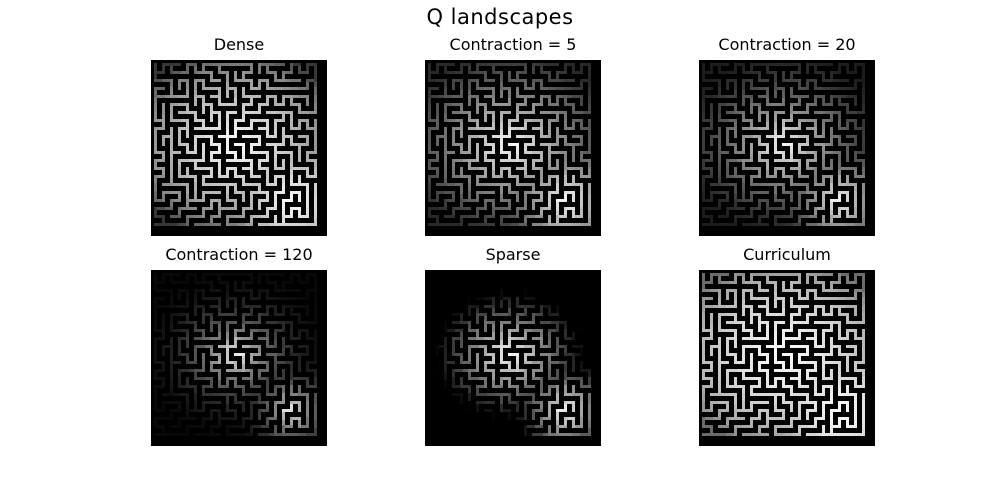 The width and height of the screenshot is (1000, 500). I want to click on figure-title: Q landscapes, so click(500, 17).